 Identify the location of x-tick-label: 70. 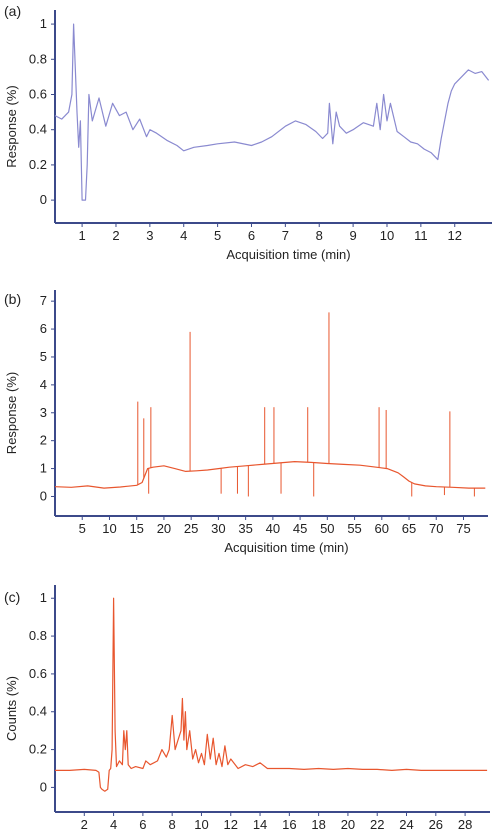
(436, 528).